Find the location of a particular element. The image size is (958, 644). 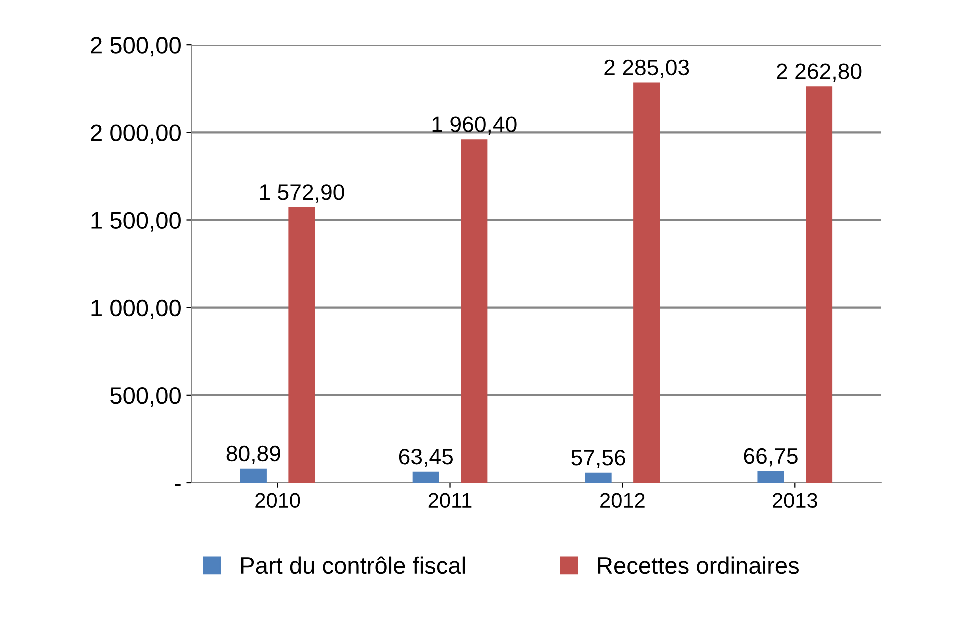

data-label: 1 572,90 is located at coordinates (302, 193).